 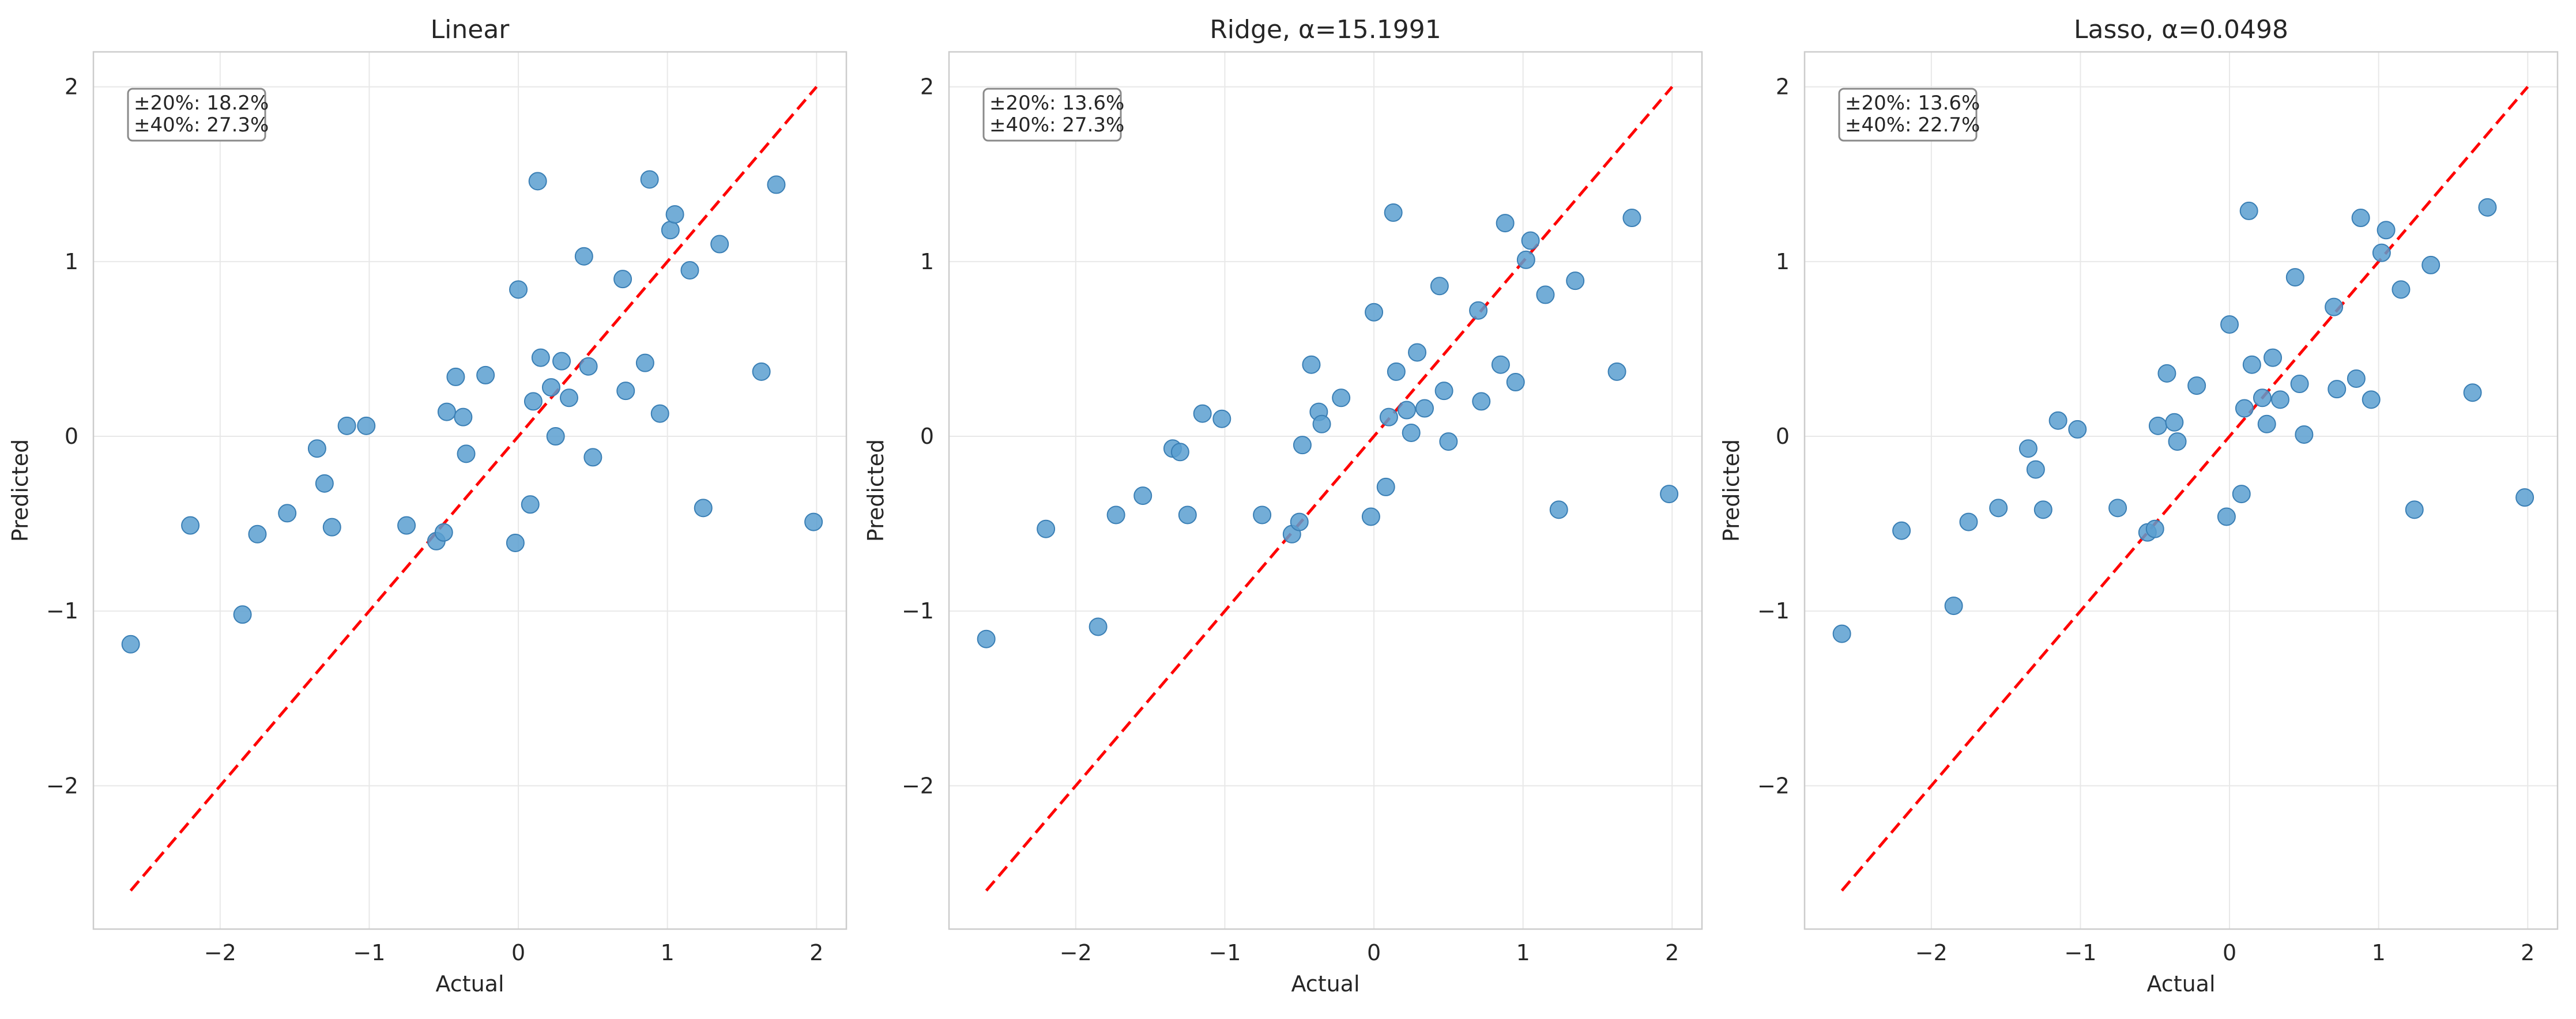 I want to click on accuracy-text: ±20%: 13.6%, so click(x=1056, y=103).